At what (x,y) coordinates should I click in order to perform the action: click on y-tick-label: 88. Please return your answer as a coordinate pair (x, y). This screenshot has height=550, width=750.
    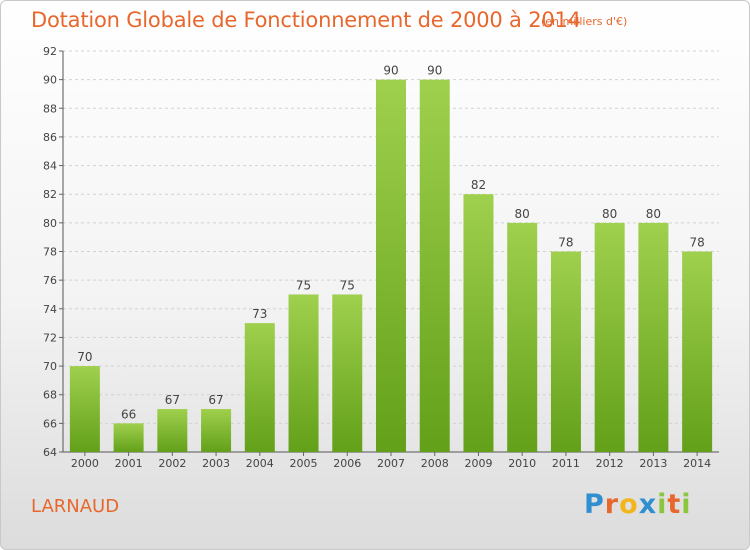
    Looking at the image, I should click on (50, 108).